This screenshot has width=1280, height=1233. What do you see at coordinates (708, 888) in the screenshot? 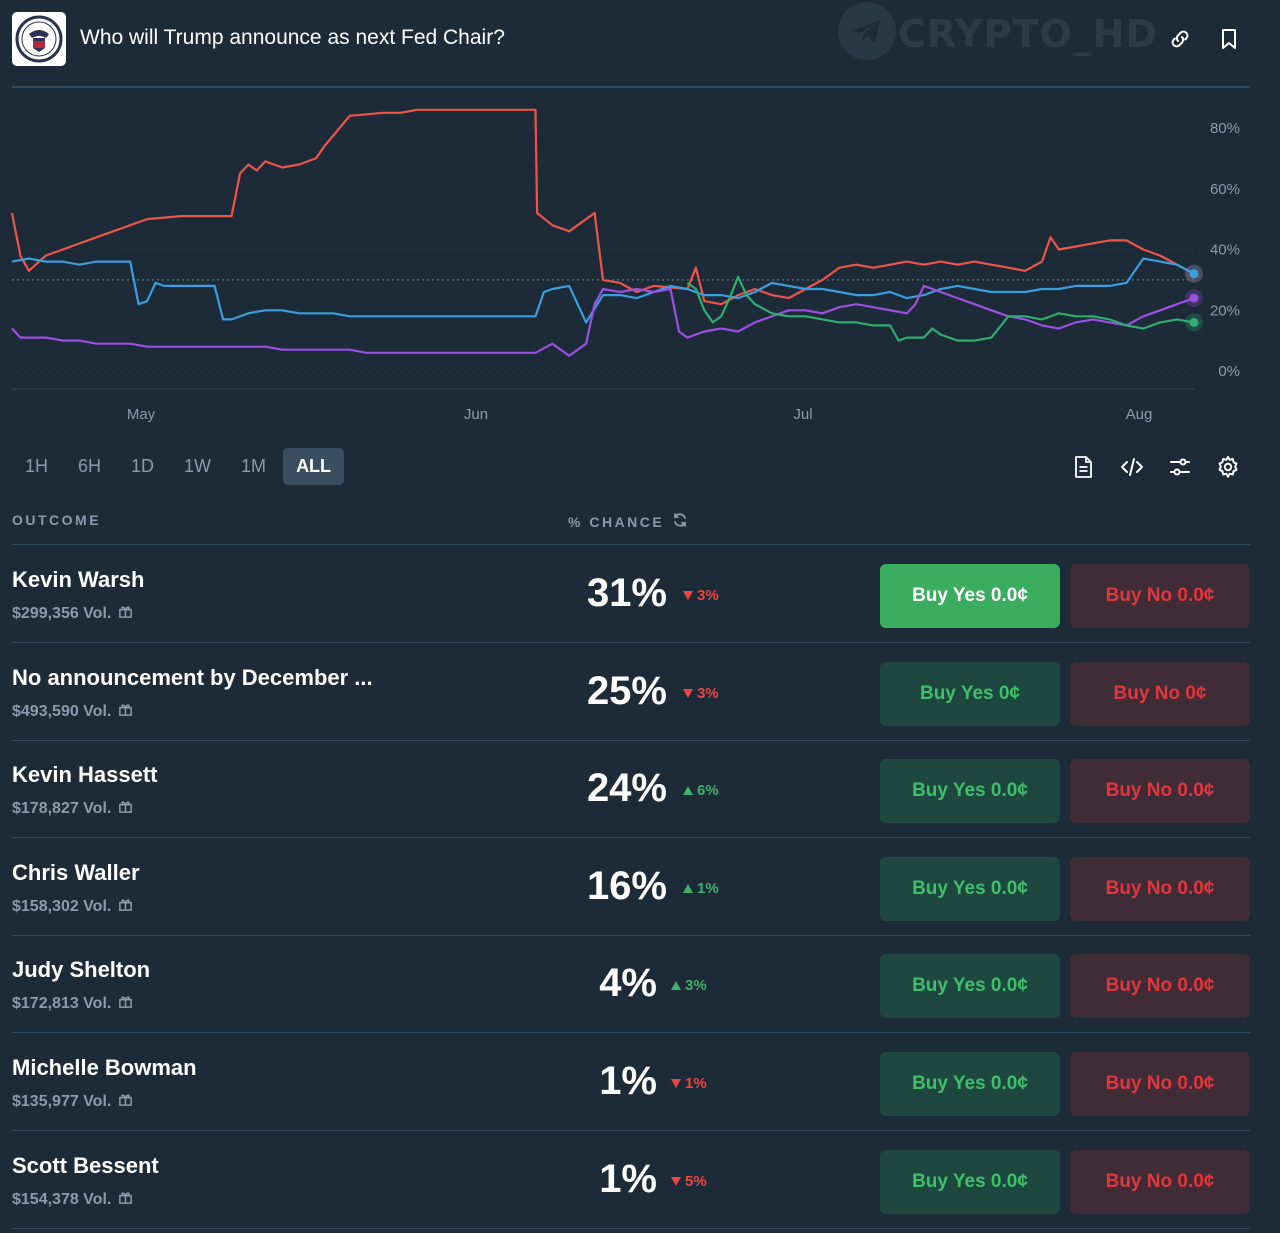
I see `delta-value: 1%` at bounding box center [708, 888].